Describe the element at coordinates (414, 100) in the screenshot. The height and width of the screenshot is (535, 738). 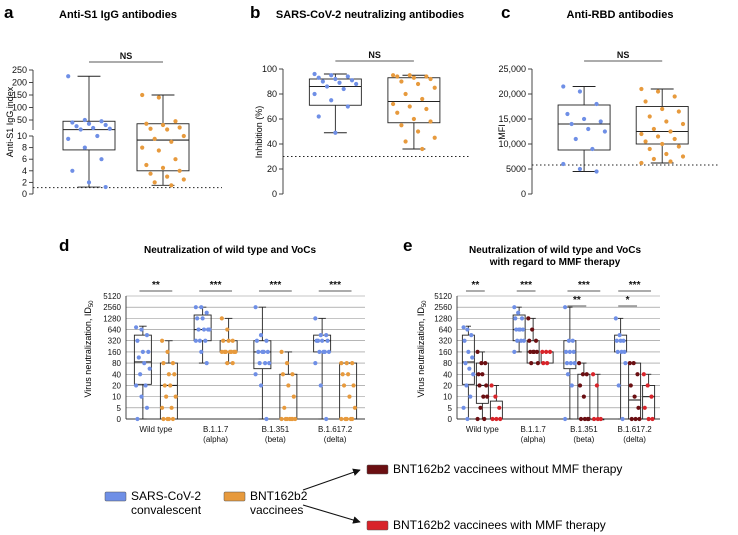
I see `group-1-box` at that location.